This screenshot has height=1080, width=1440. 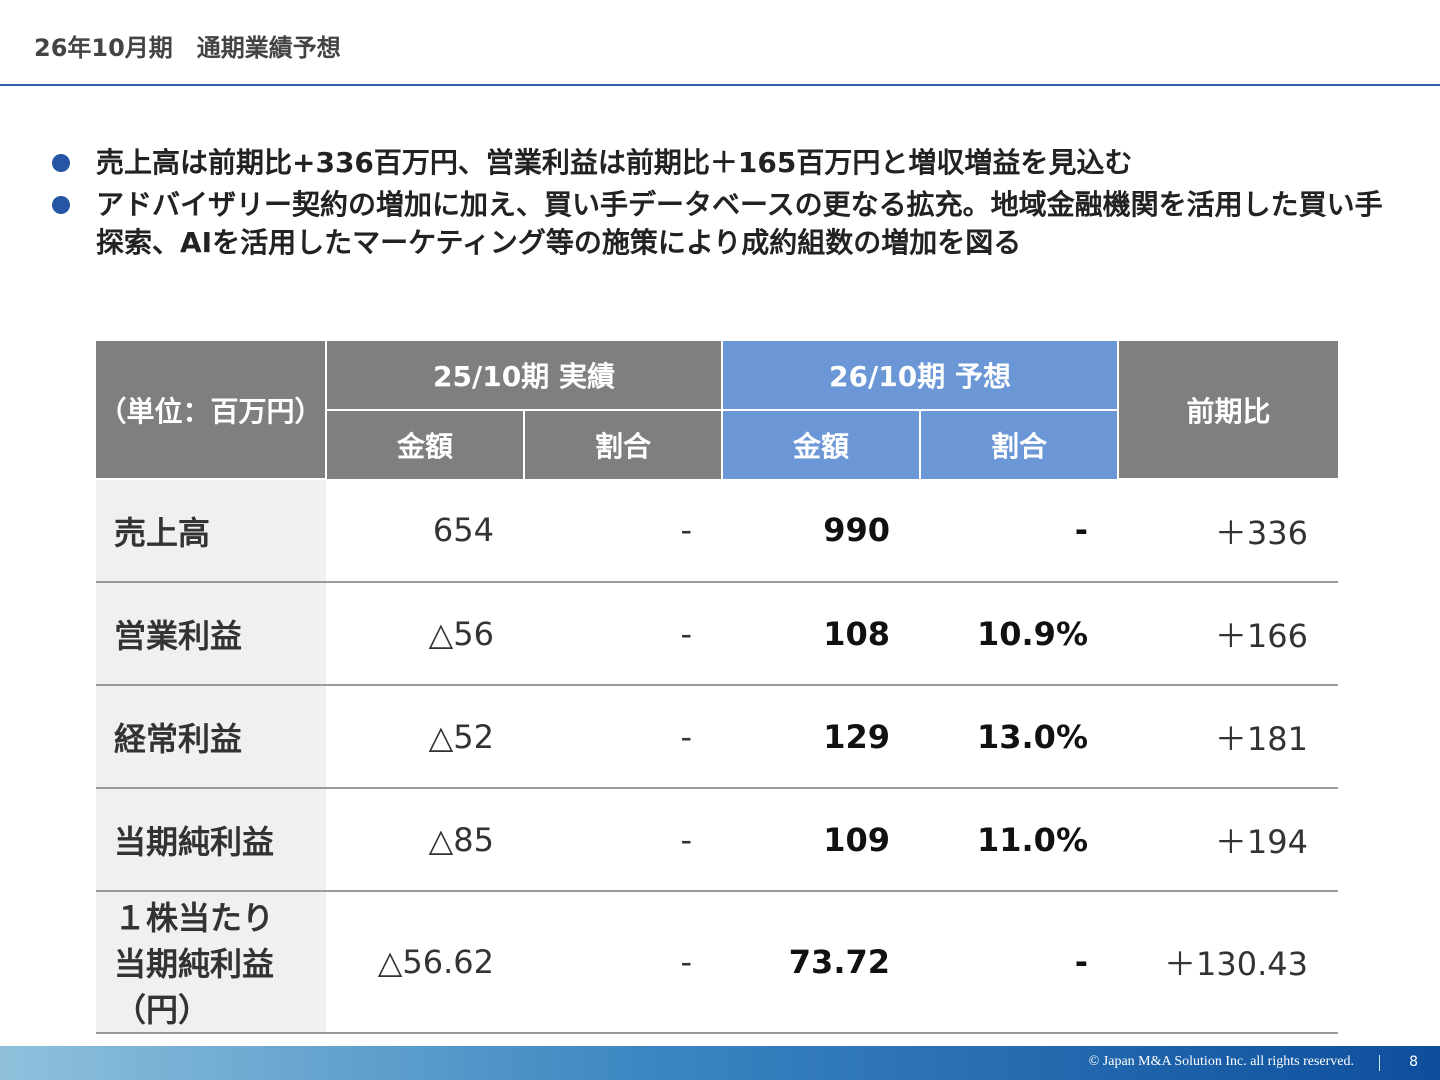 I want to click on yoy-change: ＋166, so click(x=1228, y=634).